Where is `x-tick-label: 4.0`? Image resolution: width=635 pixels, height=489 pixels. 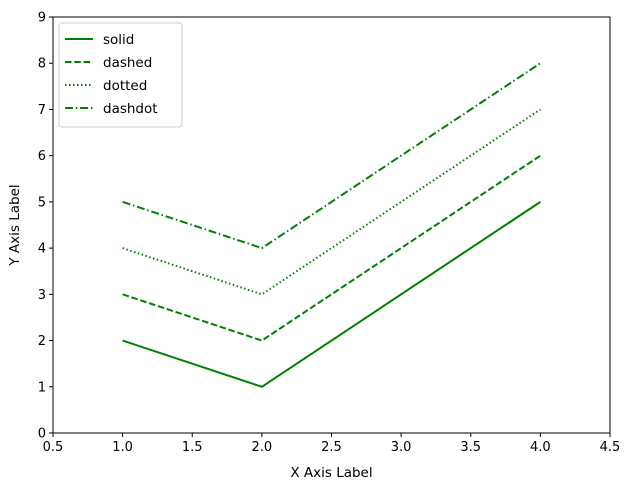
x-tick-label: 4.0 is located at coordinates (540, 447).